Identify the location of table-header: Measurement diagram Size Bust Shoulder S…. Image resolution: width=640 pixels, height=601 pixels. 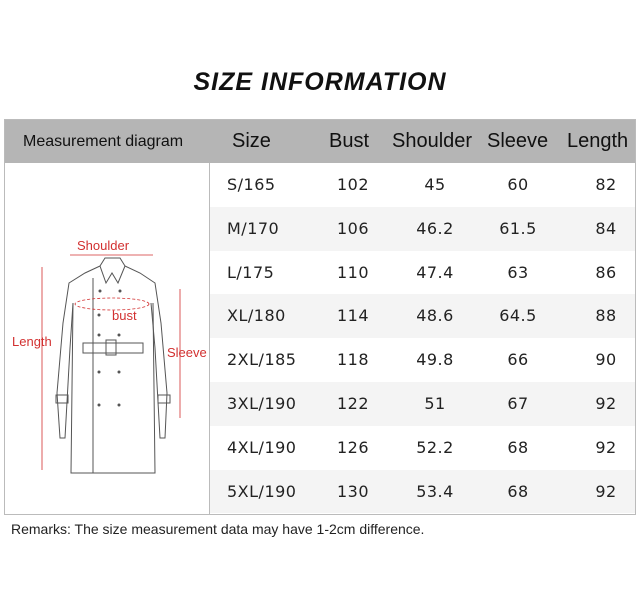
(320, 141).